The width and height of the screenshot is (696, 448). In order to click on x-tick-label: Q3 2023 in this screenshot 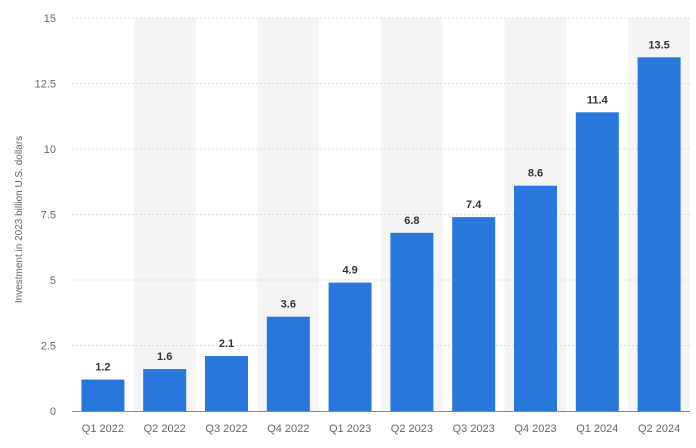, I will do `click(474, 429)`.